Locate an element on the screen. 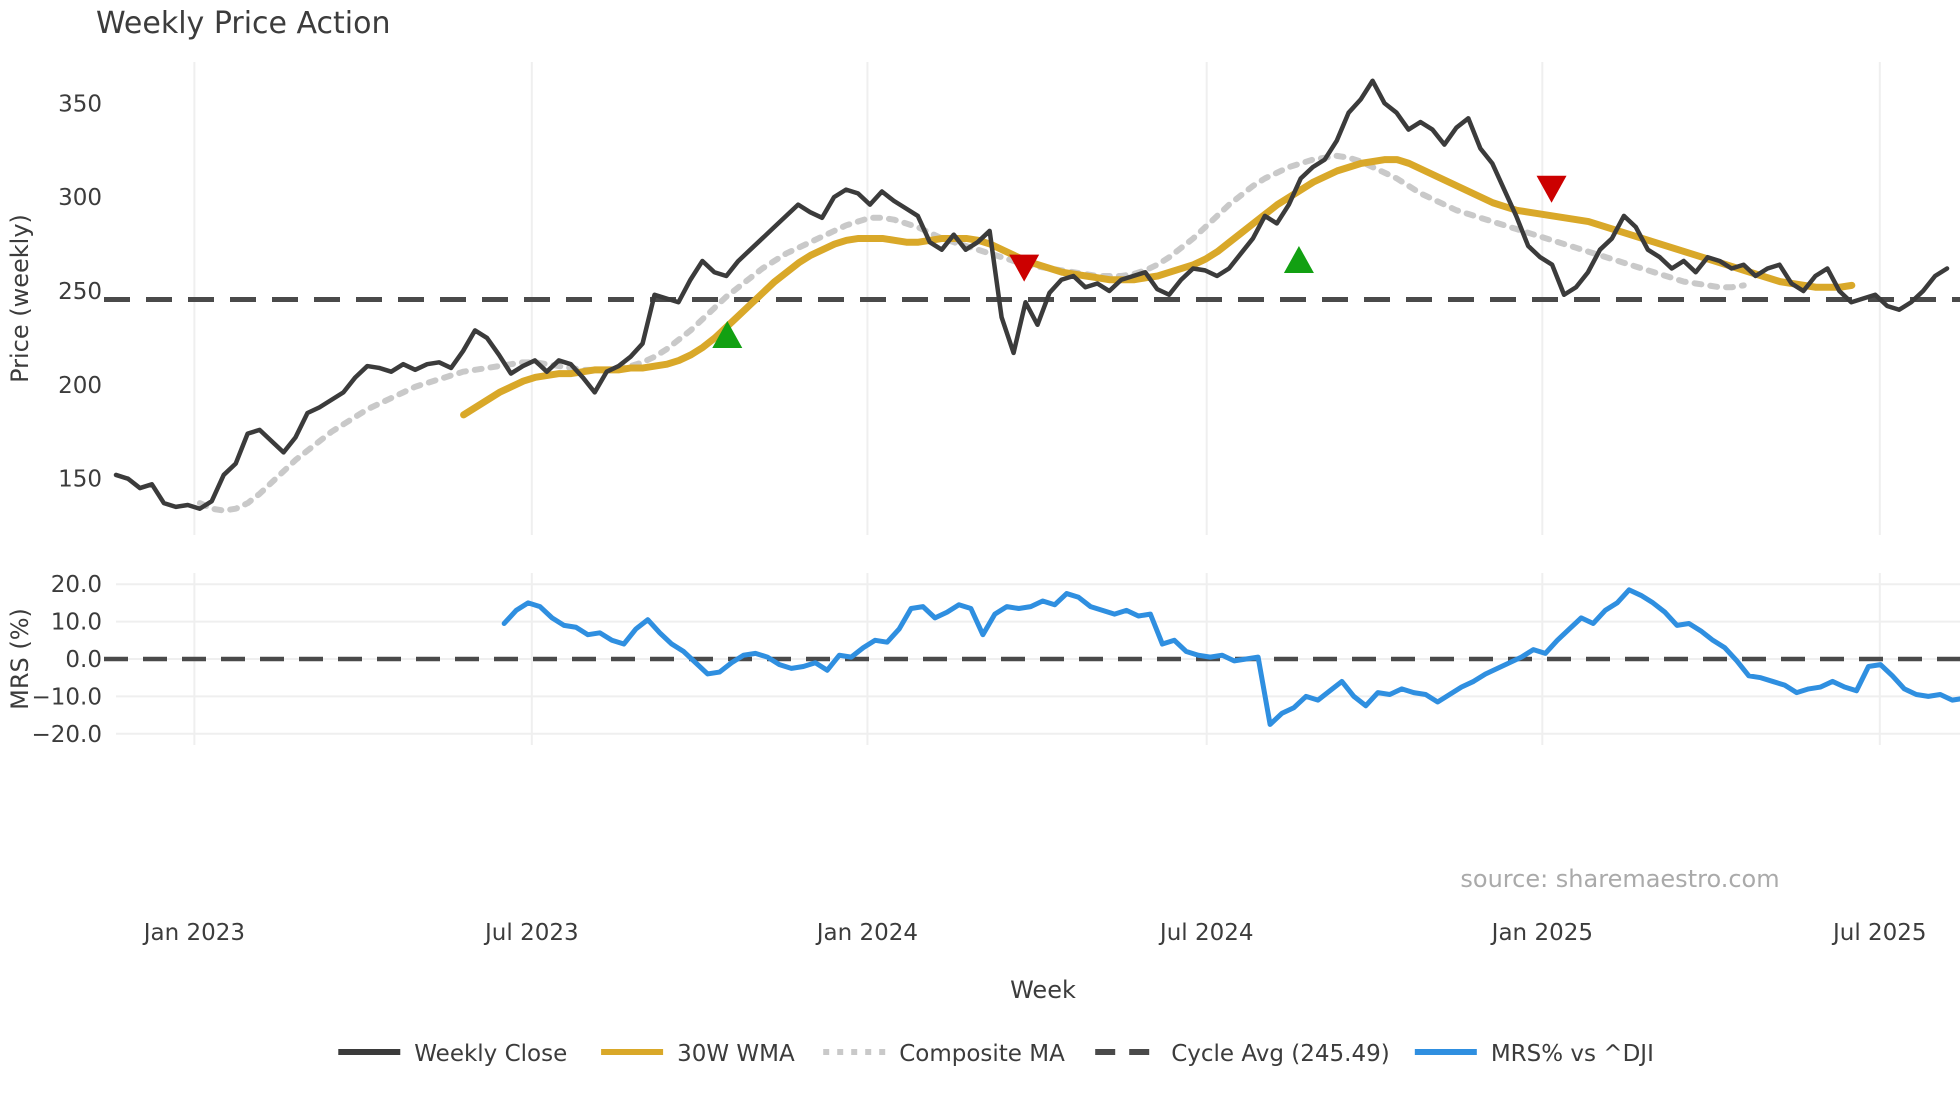 This screenshot has width=1960, height=1102. x-tick-label: Jul 2025 is located at coordinates (1879, 933).